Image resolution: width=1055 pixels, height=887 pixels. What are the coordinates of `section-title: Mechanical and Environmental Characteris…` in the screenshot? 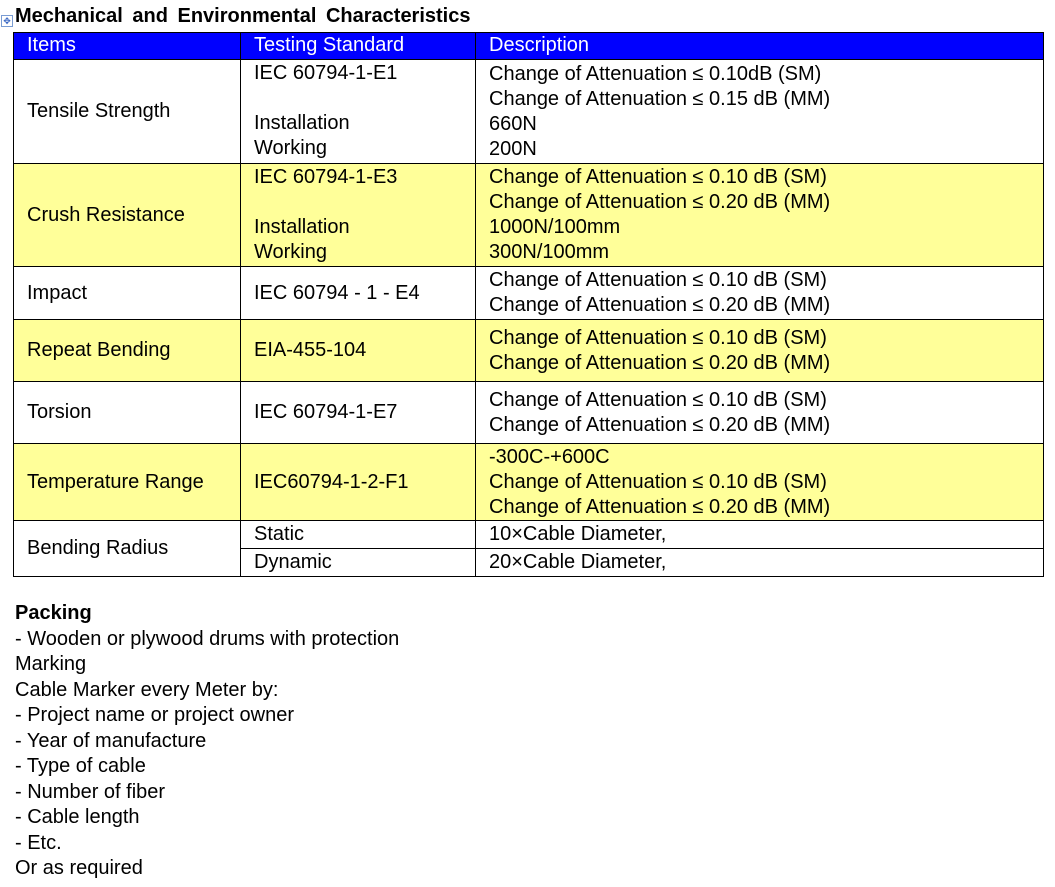 It's located at (243, 16).